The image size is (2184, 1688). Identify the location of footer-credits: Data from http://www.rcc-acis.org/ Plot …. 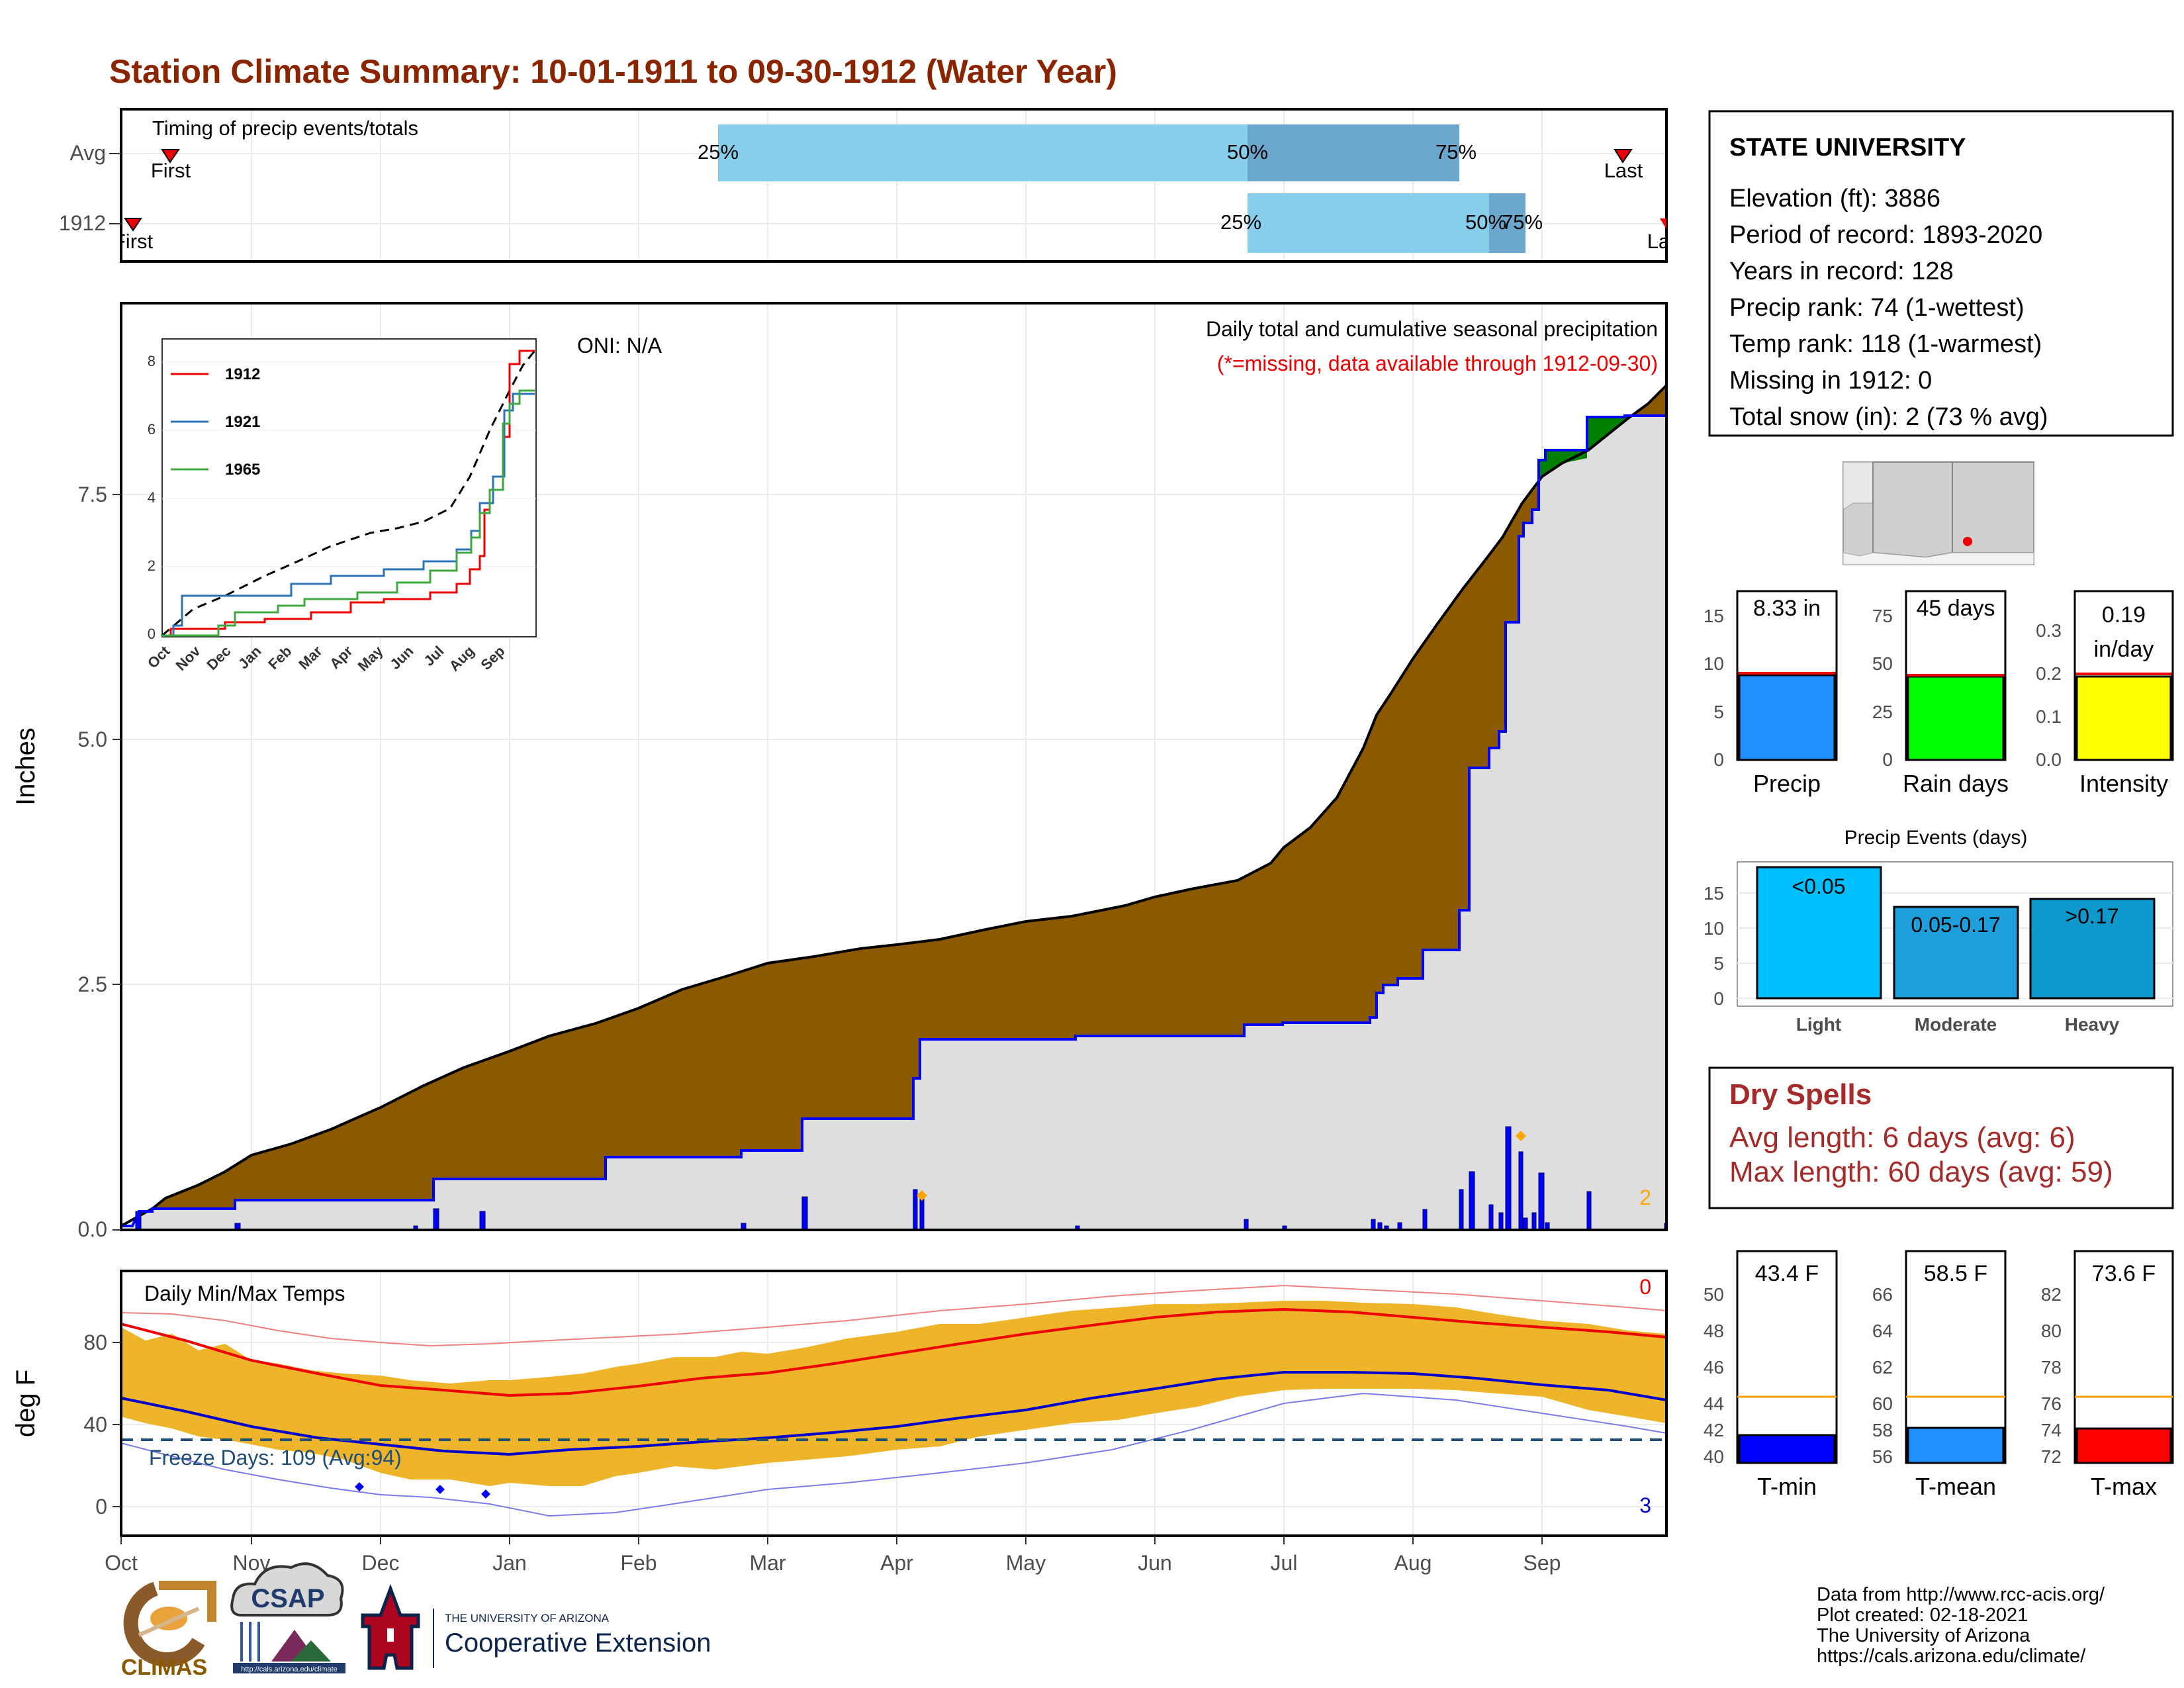
(1961, 1625).